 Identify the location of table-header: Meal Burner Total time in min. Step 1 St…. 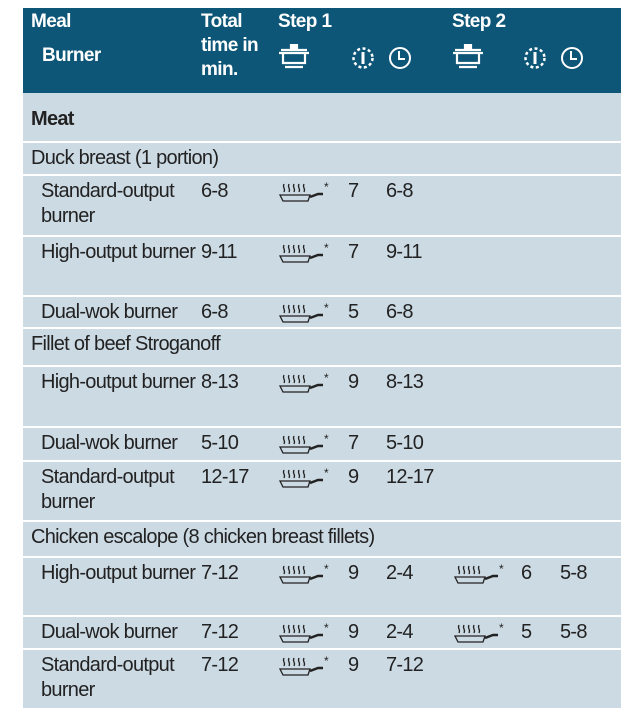
(322, 50).